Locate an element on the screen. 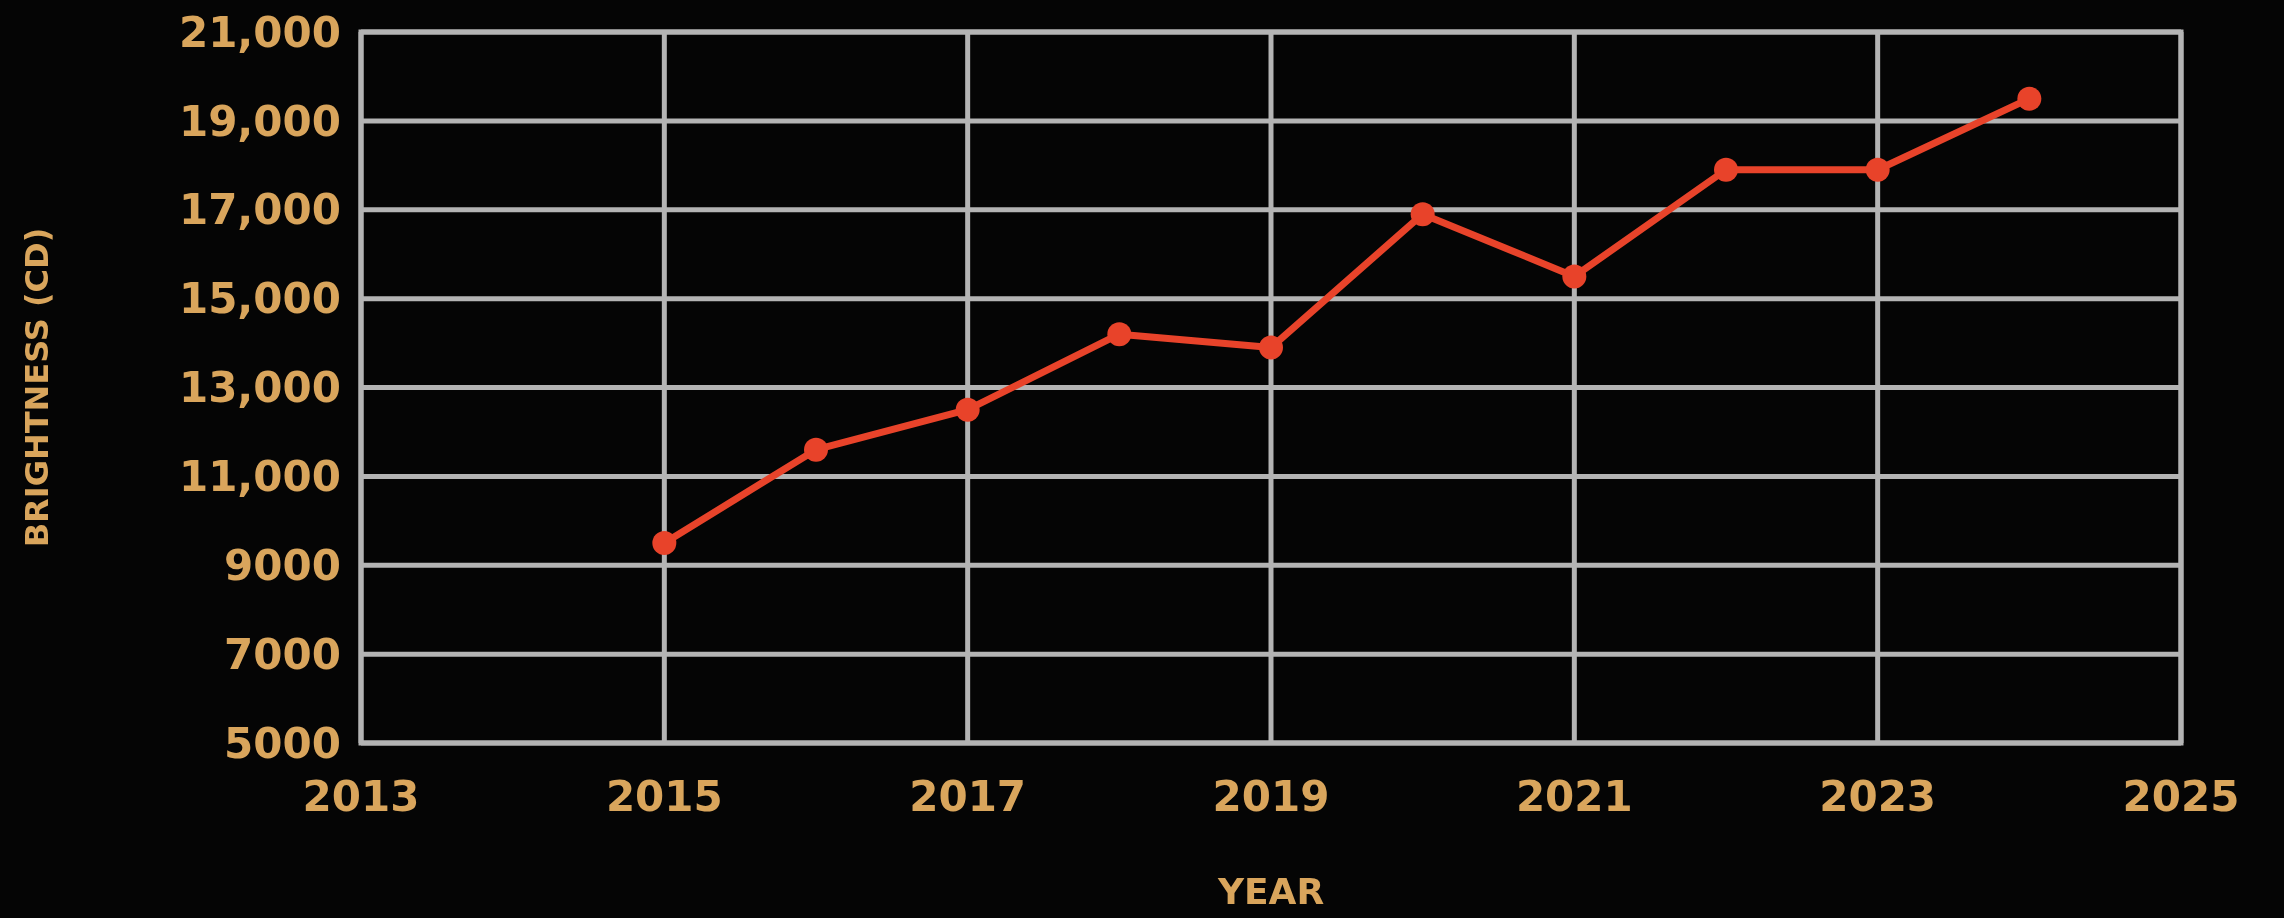 The image size is (2284, 918). y-tick-label: 17,000 is located at coordinates (259, 210).